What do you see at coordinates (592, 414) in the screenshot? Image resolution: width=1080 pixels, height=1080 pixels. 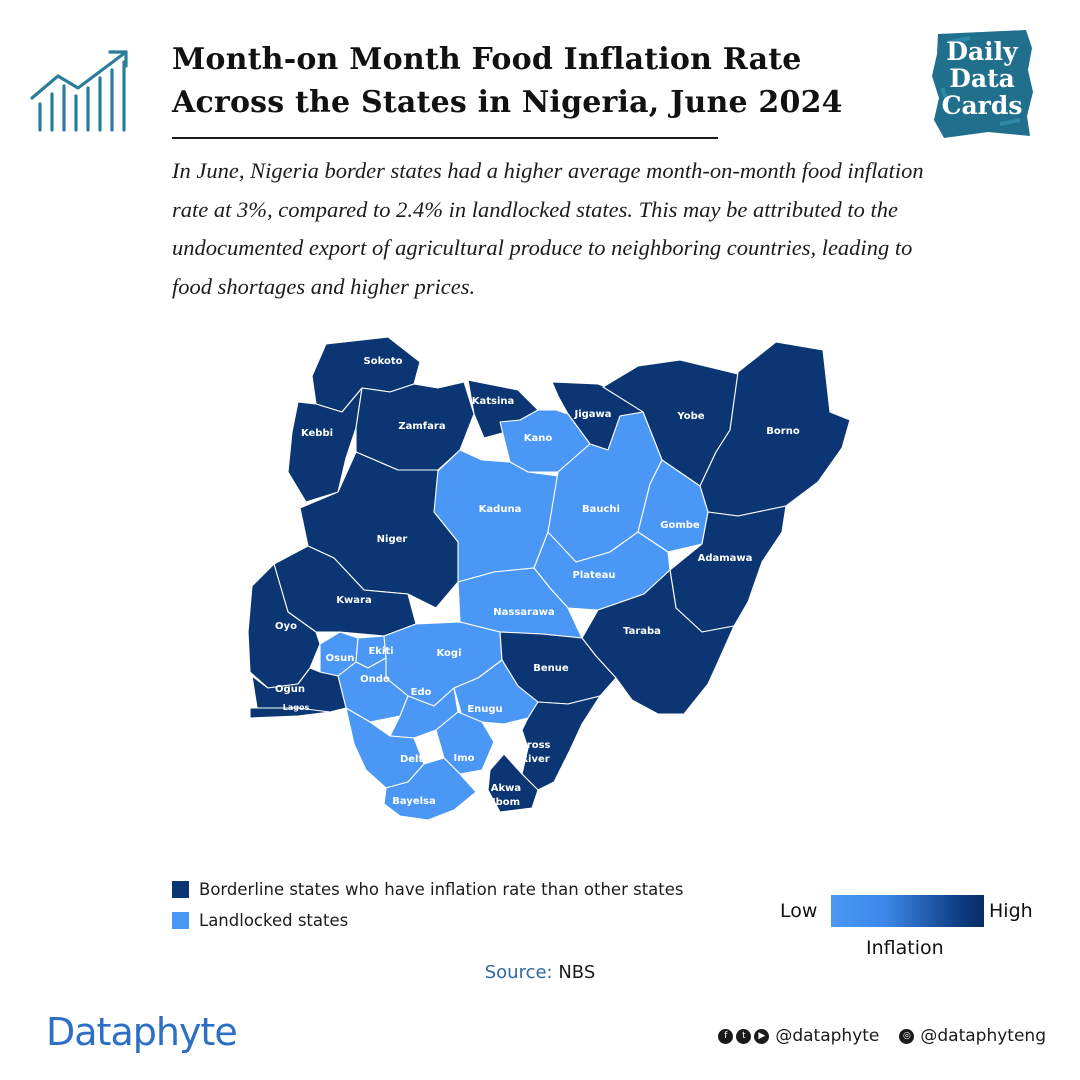 I see `state-label-jigawa: Jigawa` at bounding box center [592, 414].